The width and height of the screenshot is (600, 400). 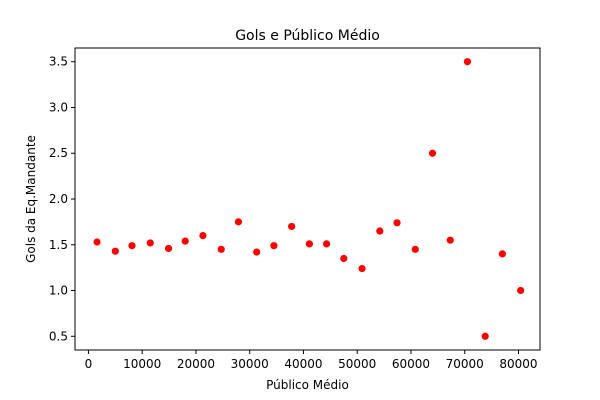 What do you see at coordinates (307, 36) in the screenshot?
I see `chart-title: Gols e Público Médio` at bounding box center [307, 36].